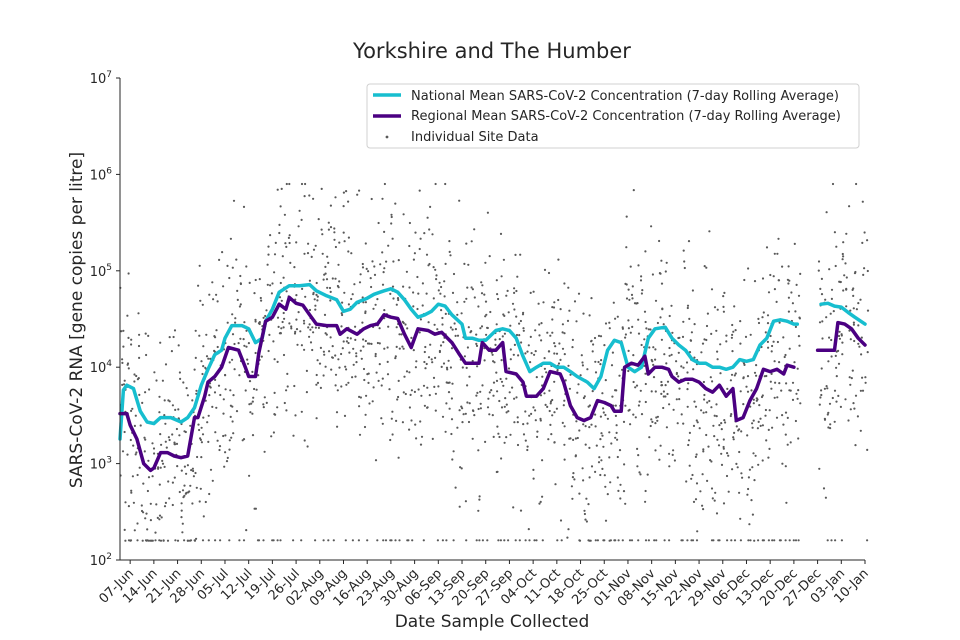 Image resolution: width=960 pixels, height=640 pixels. I want to click on y-tick-label: 102, so click(101, 560).